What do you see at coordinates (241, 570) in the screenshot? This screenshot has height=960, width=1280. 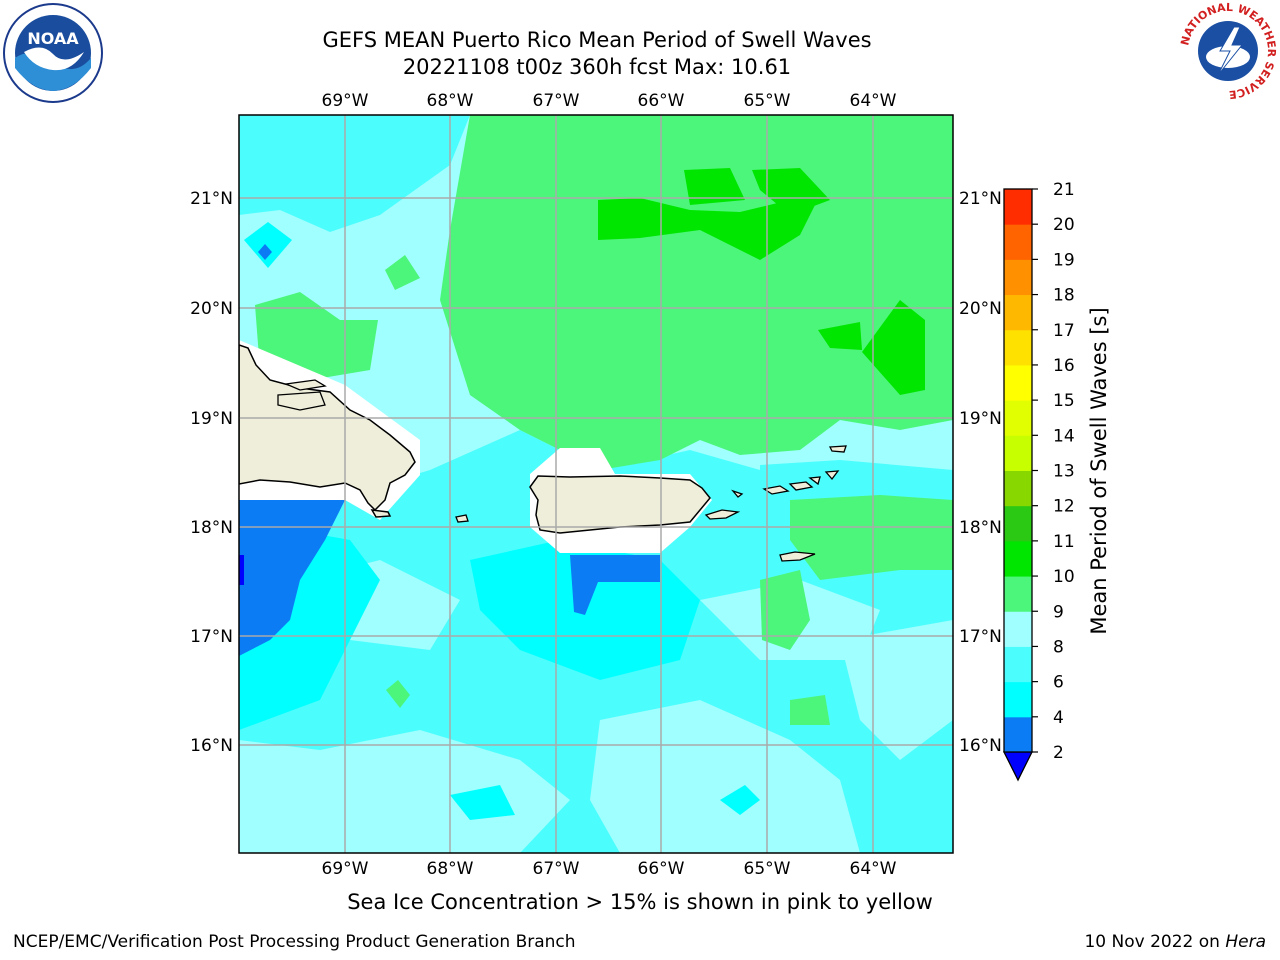 I see `field-0-2s-edge` at bounding box center [241, 570].